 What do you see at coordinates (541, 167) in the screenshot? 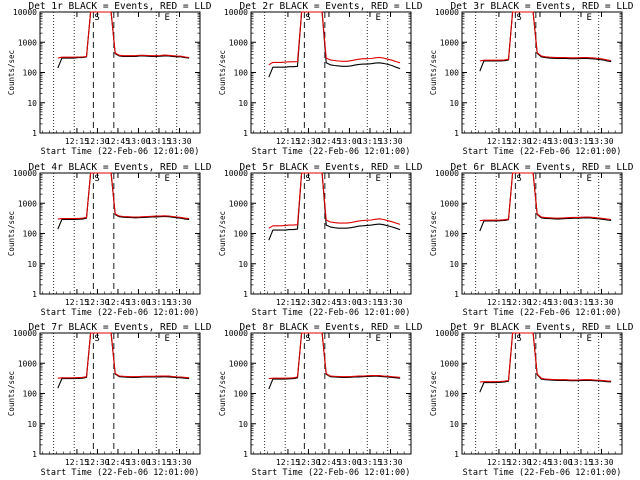
I see `chart-title: Det 6r BLACK = Events, RED = LLD` at bounding box center [541, 167].